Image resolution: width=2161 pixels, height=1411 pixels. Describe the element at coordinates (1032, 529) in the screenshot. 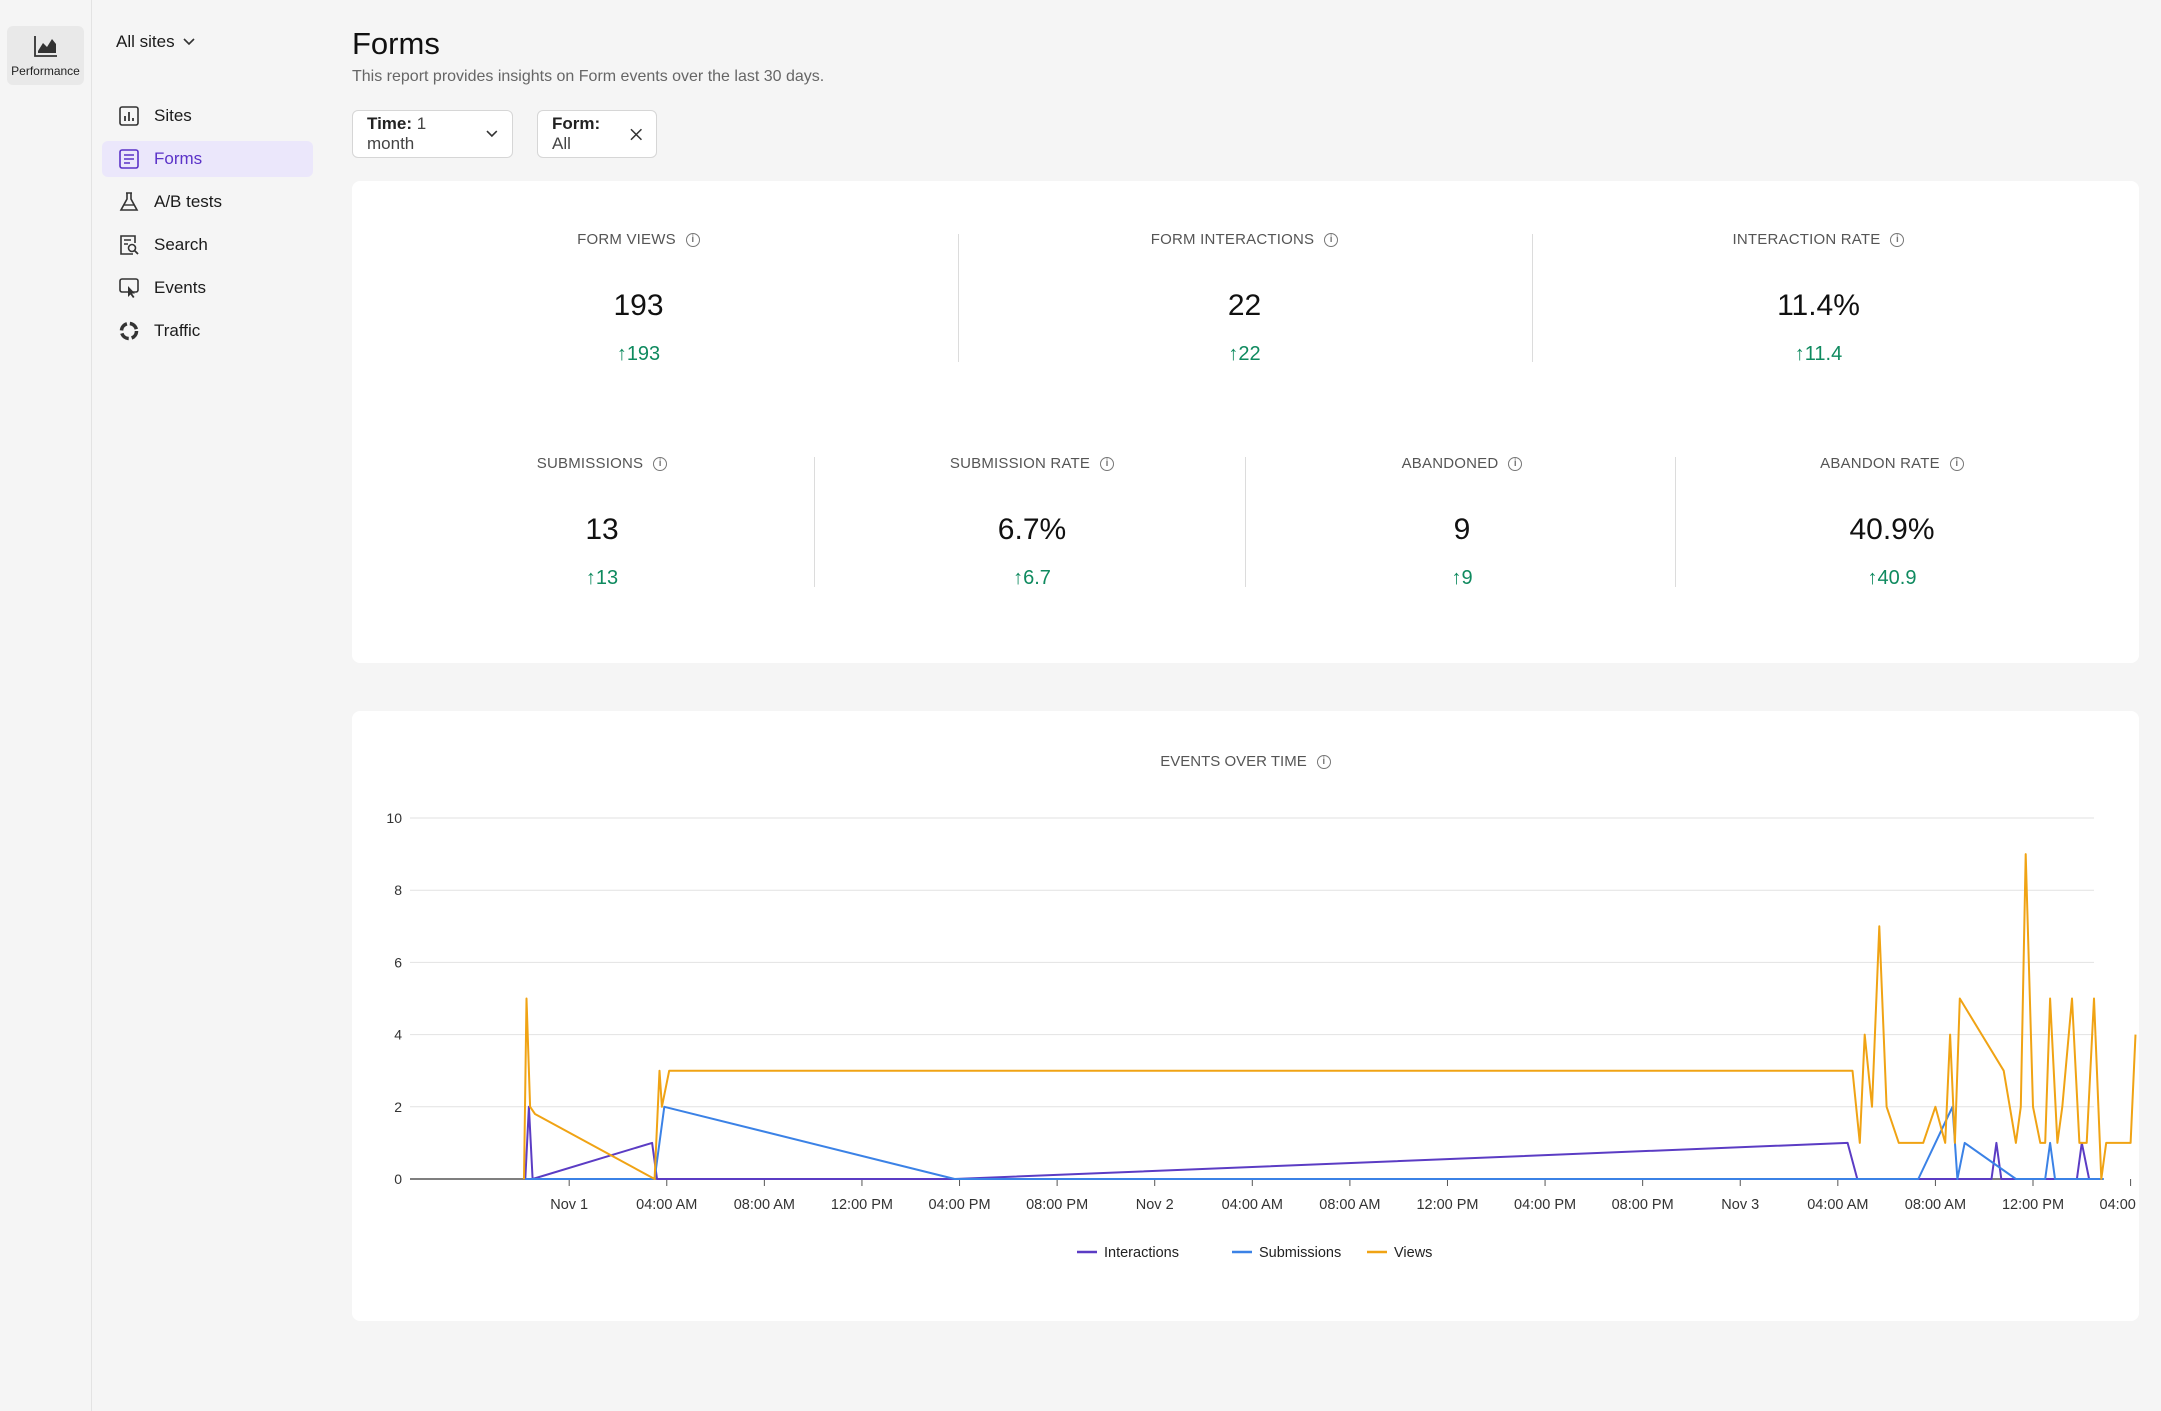

I see `metric-value: 6.7%` at that location.